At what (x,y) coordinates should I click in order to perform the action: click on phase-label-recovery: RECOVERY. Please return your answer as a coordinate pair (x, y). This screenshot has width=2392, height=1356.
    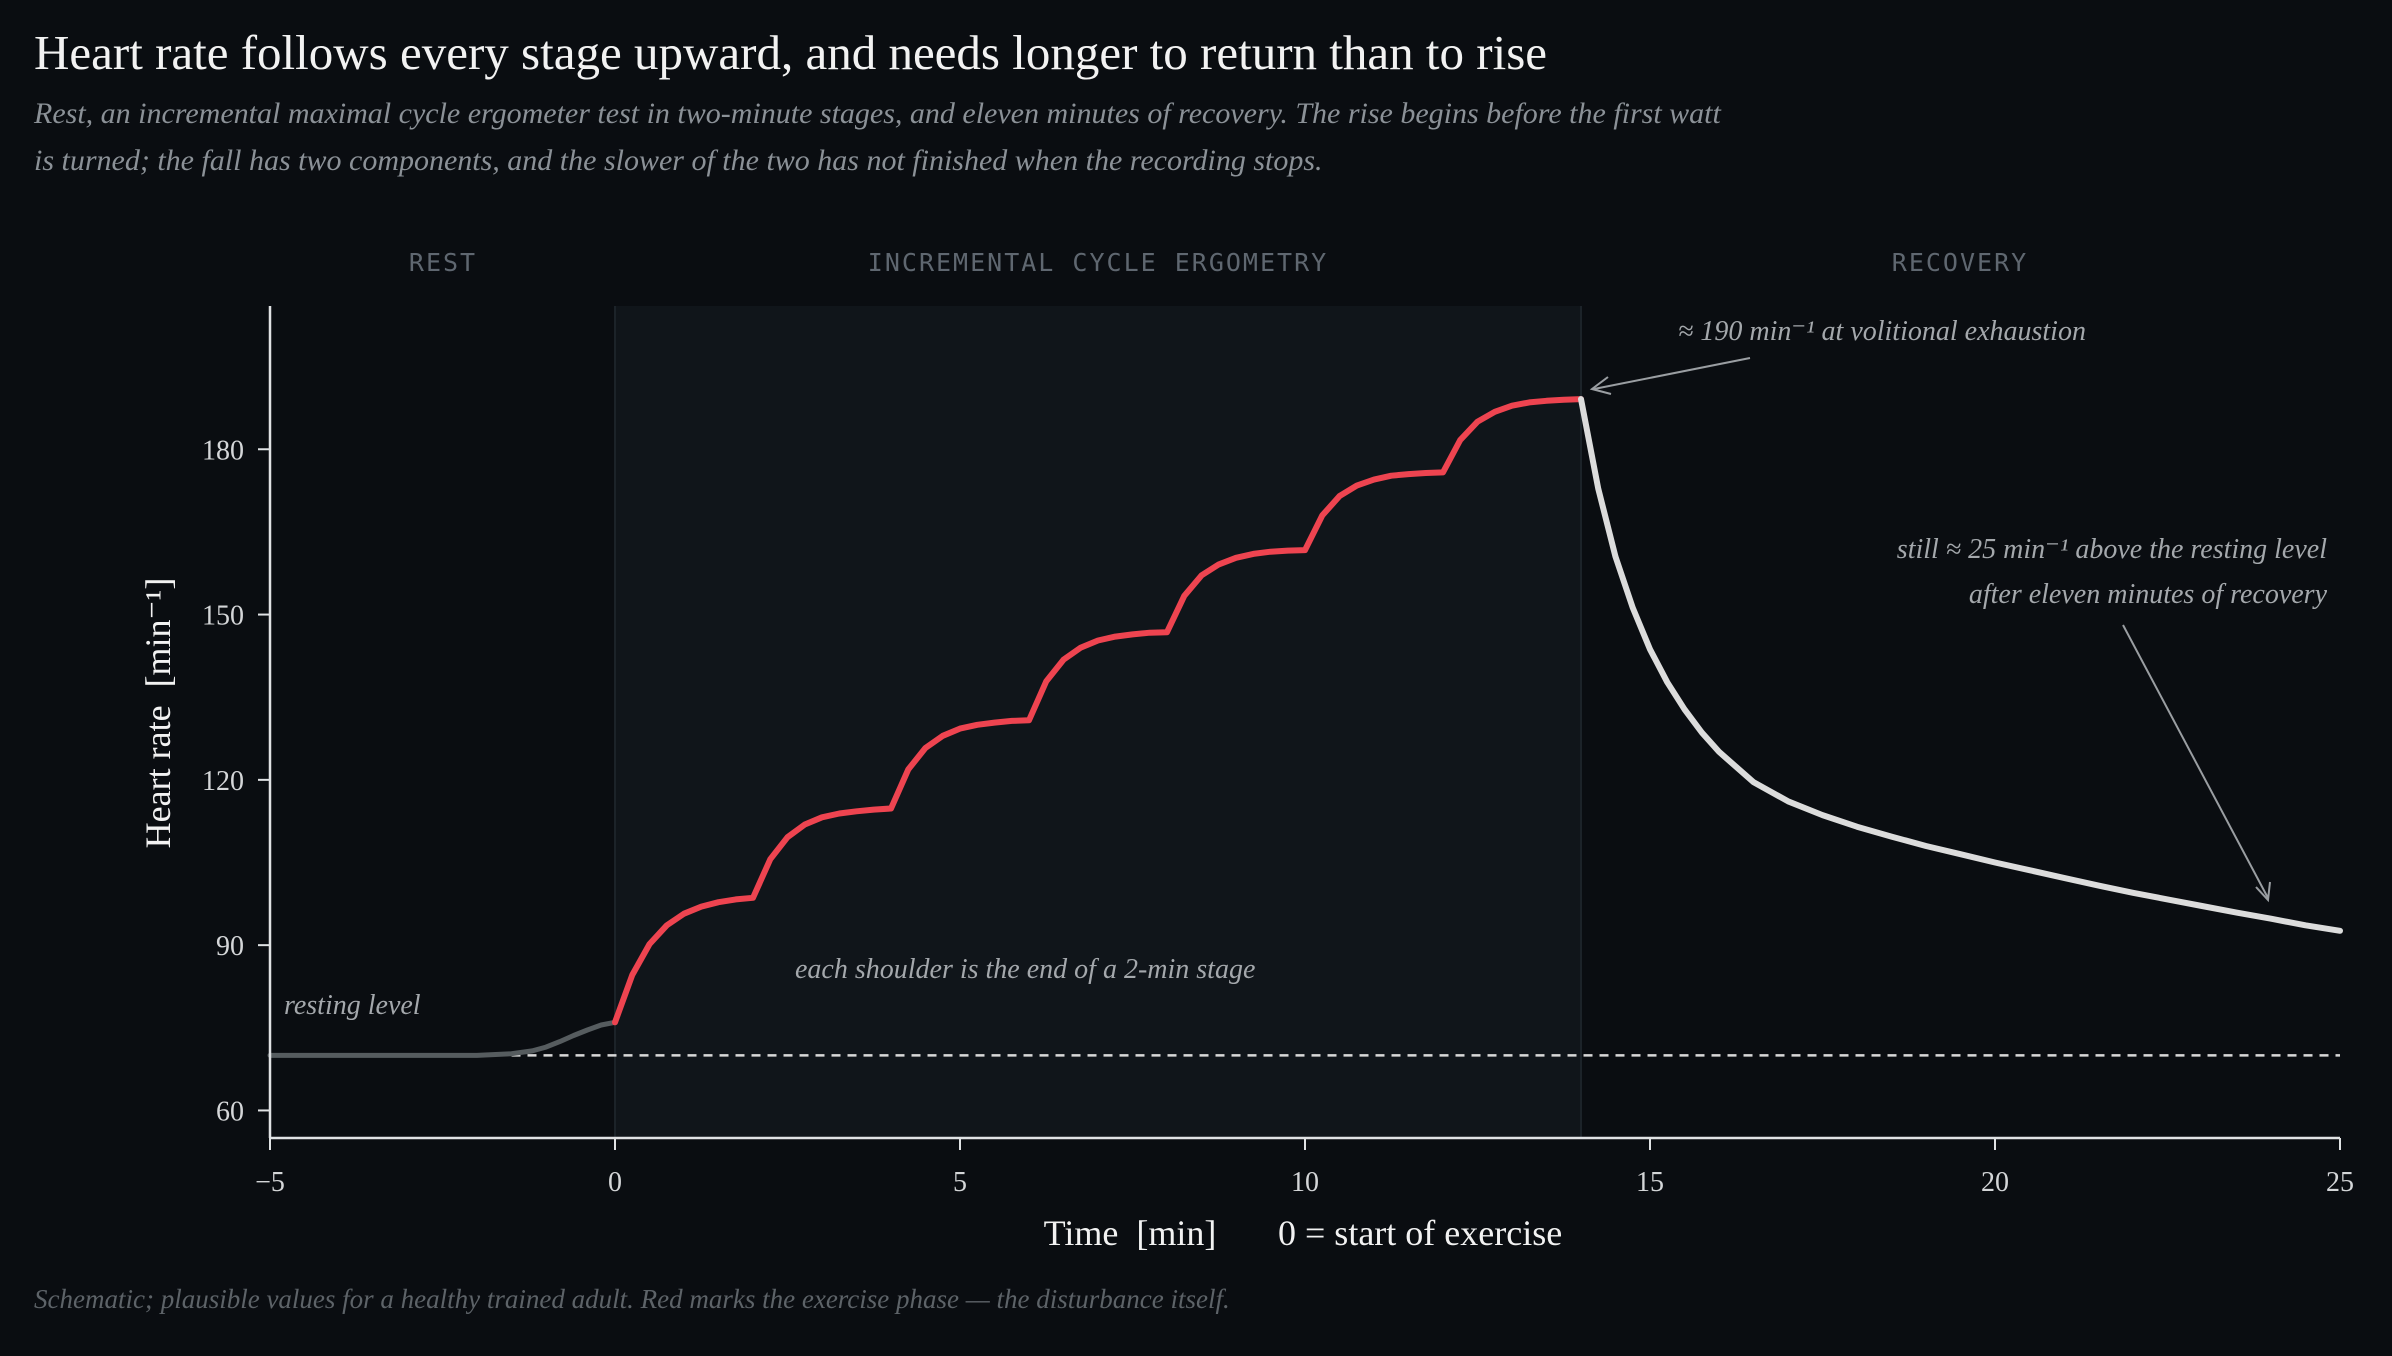
    Looking at the image, I should click on (1960, 262).